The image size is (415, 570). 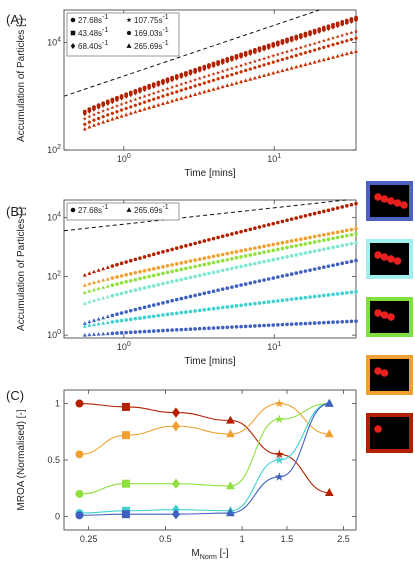 I want to click on x-tick-label: 0.25, so click(x=89, y=539).